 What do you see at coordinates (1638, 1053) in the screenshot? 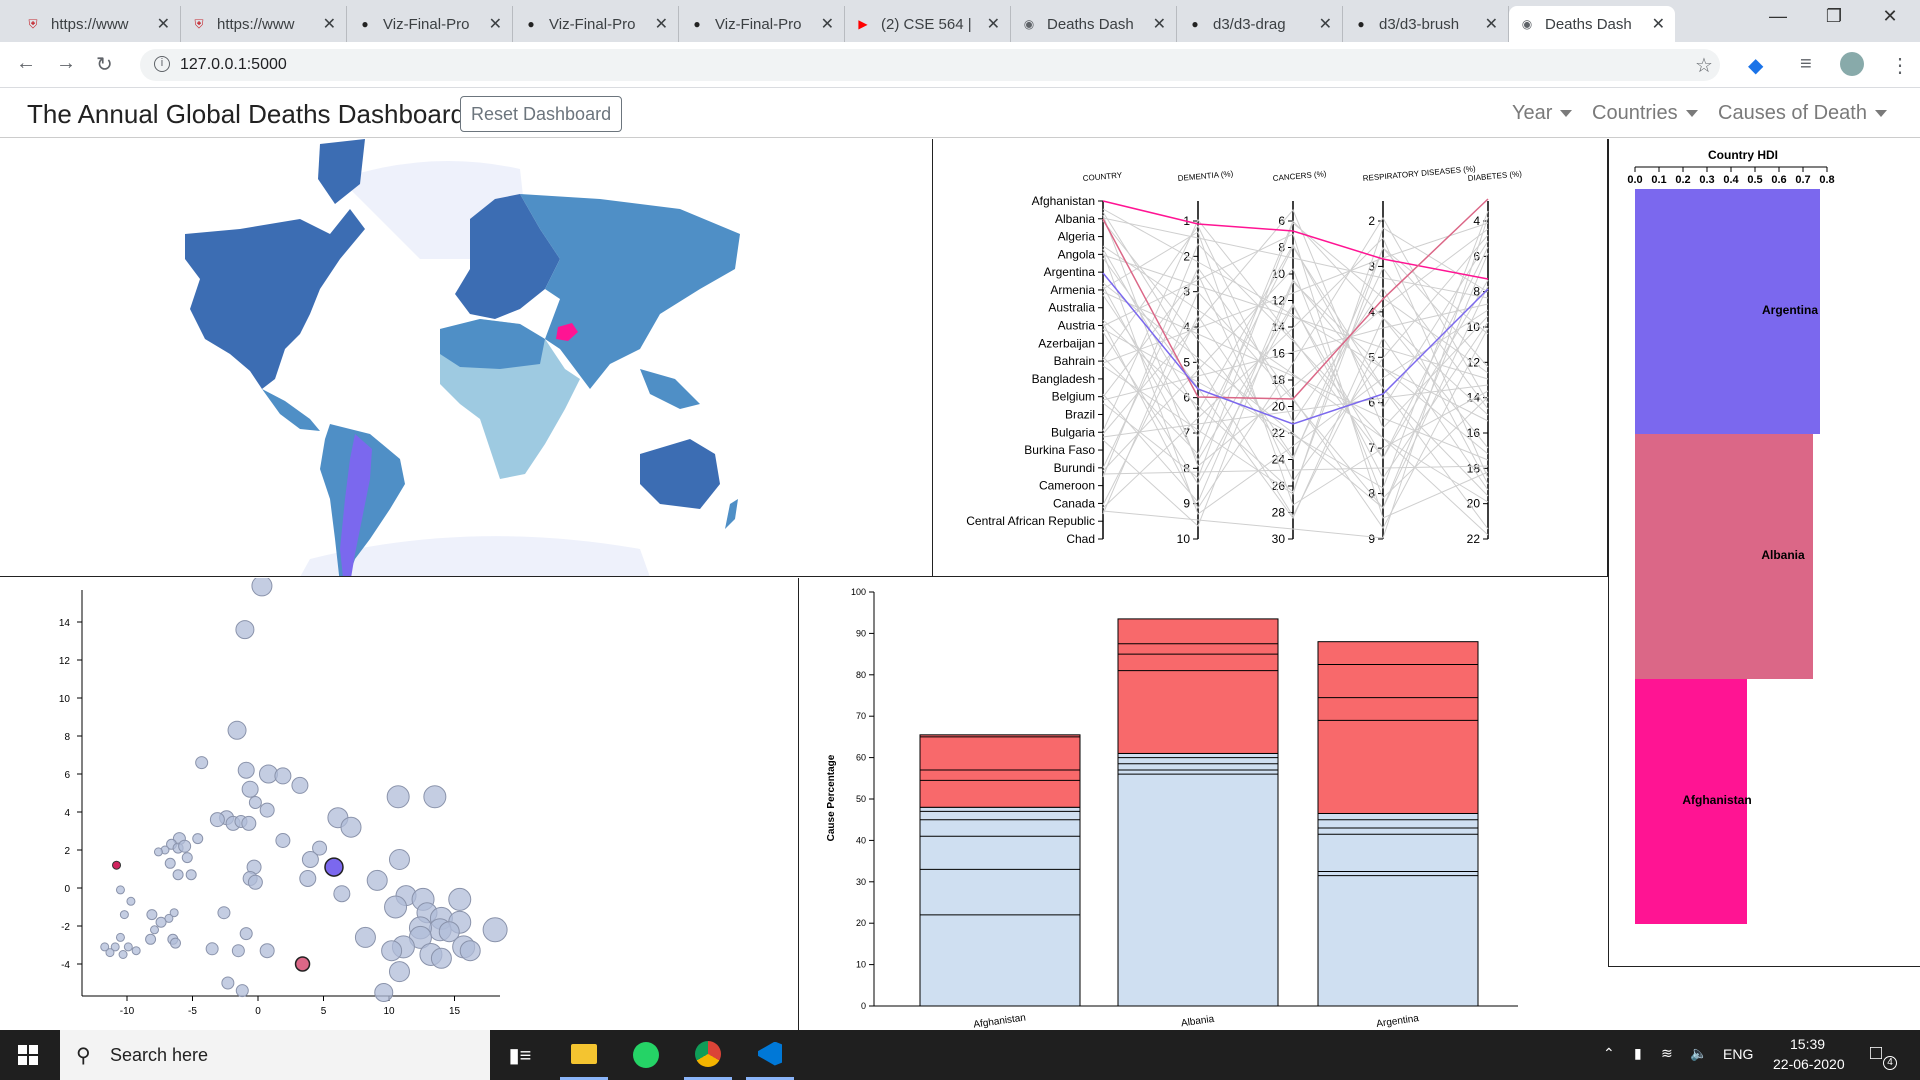
I see `battery-icon: ▮` at bounding box center [1638, 1053].